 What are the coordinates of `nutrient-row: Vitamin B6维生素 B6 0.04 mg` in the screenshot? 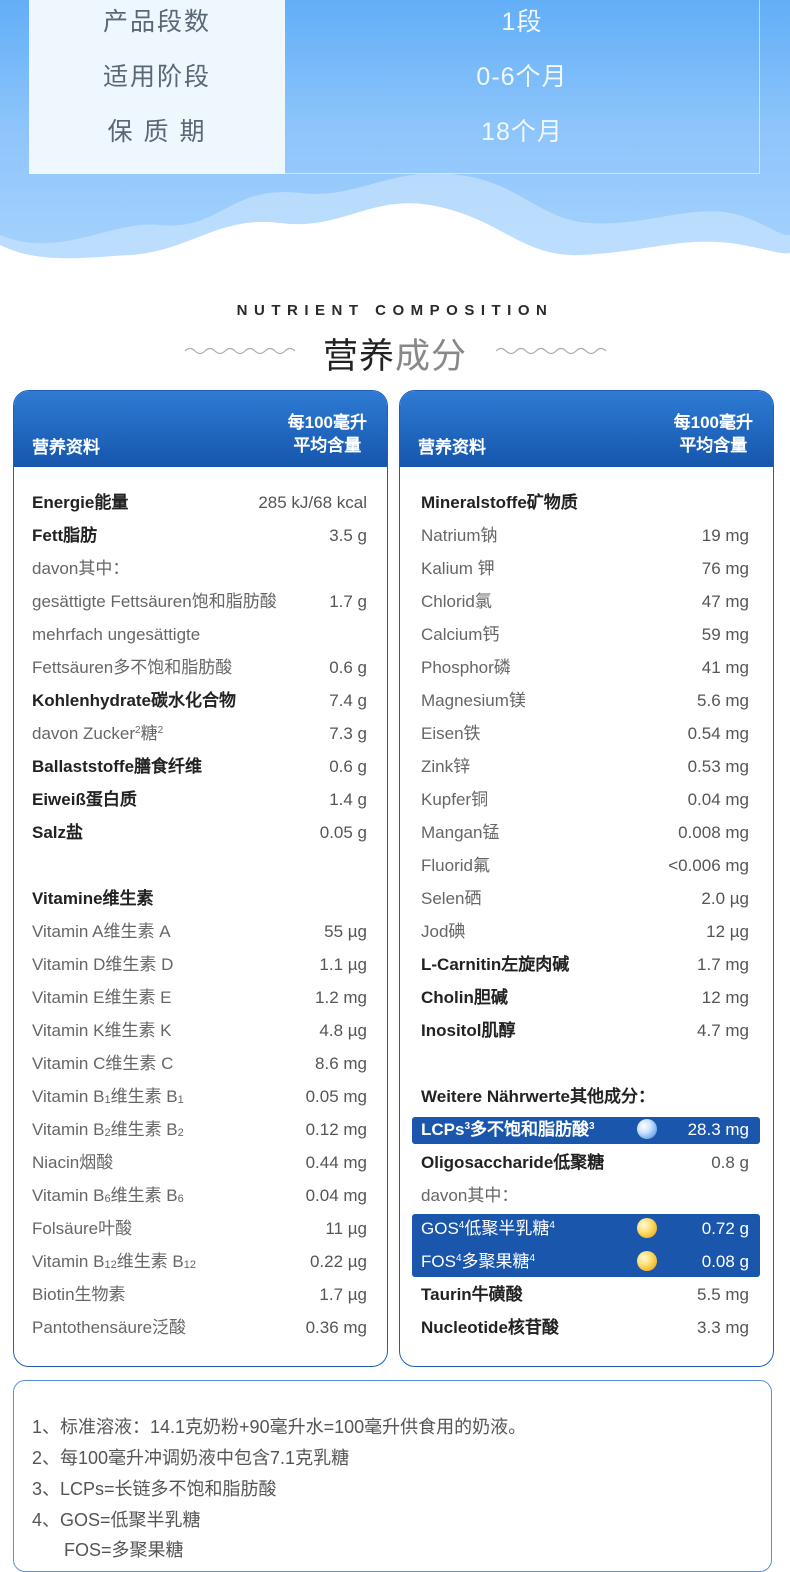 It's located at (199, 1195).